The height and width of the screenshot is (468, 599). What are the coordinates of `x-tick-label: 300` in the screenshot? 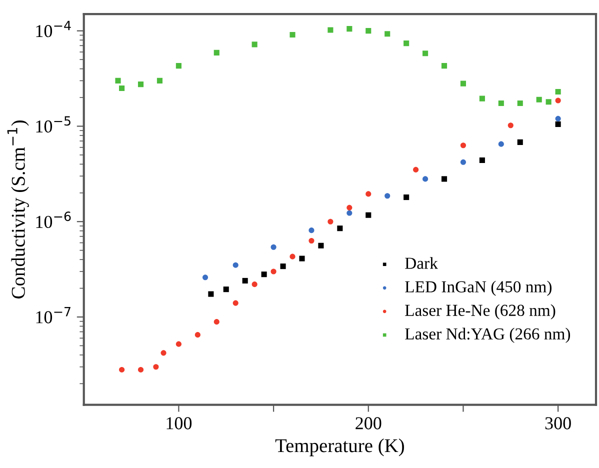 It's located at (558, 423).